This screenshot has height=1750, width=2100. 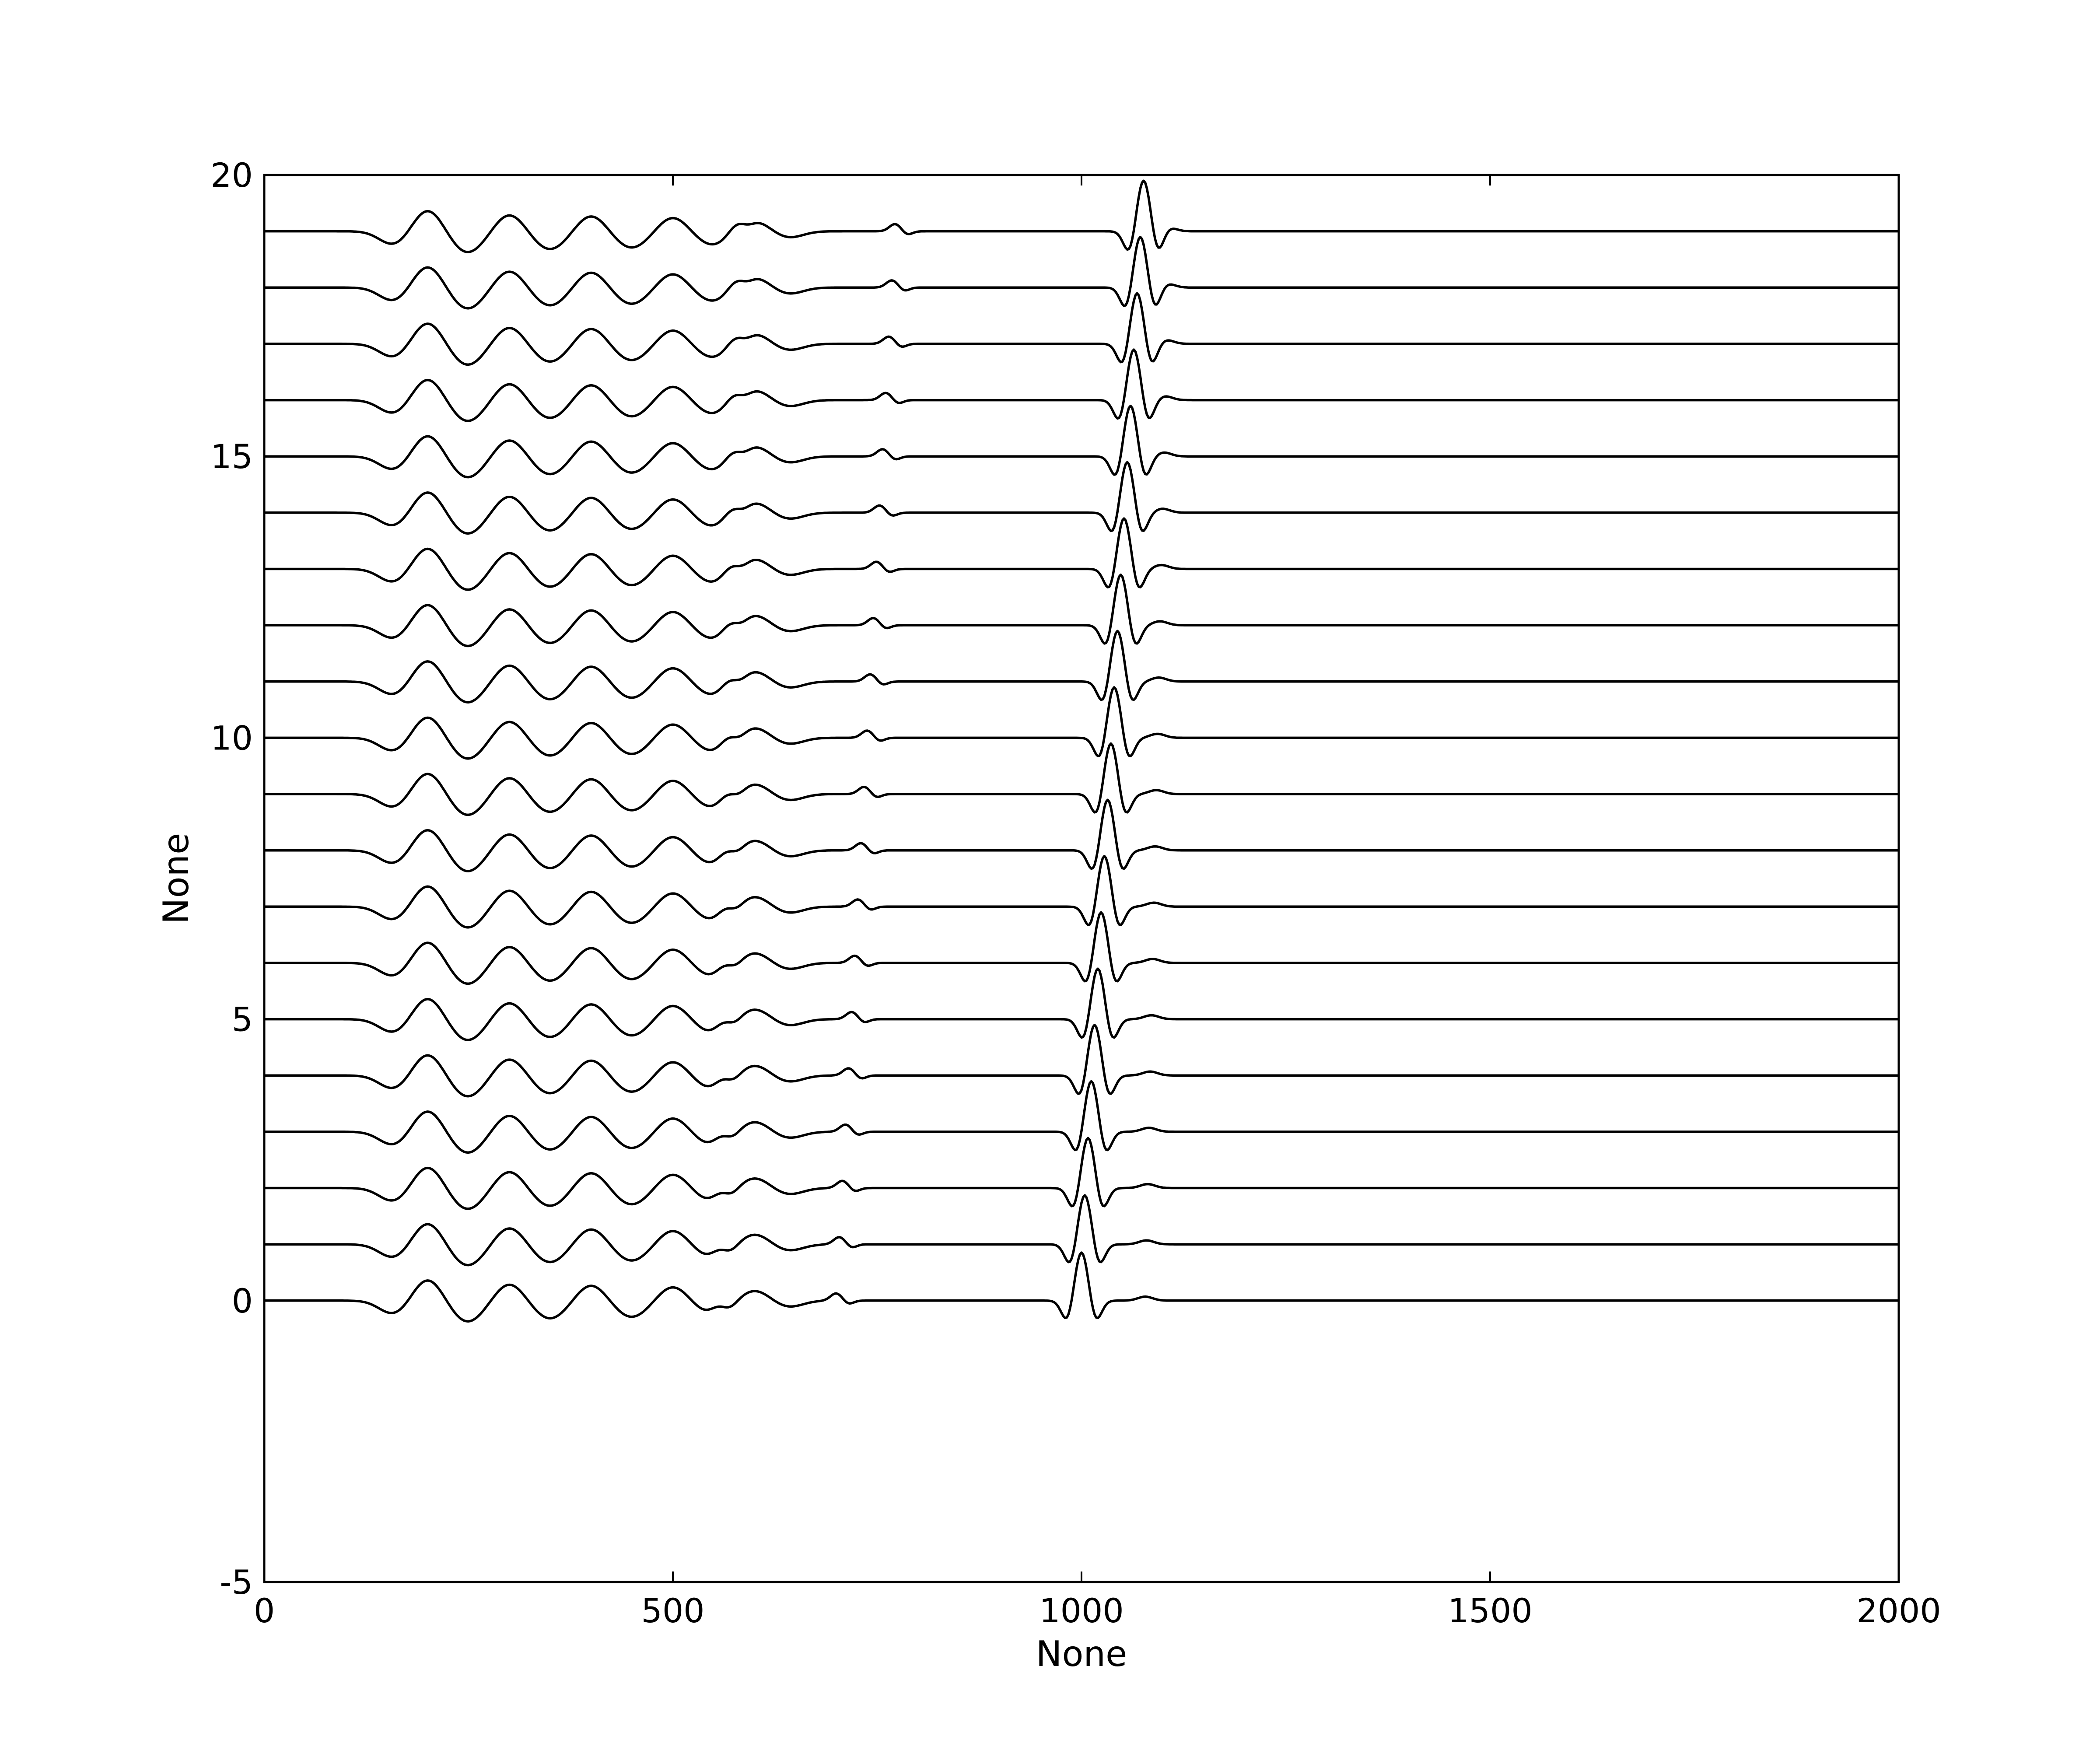 What do you see at coordinates (672, 1610) in the screenshot?
I see `x-tick-label: 500` at bounding box center [672, 1610].